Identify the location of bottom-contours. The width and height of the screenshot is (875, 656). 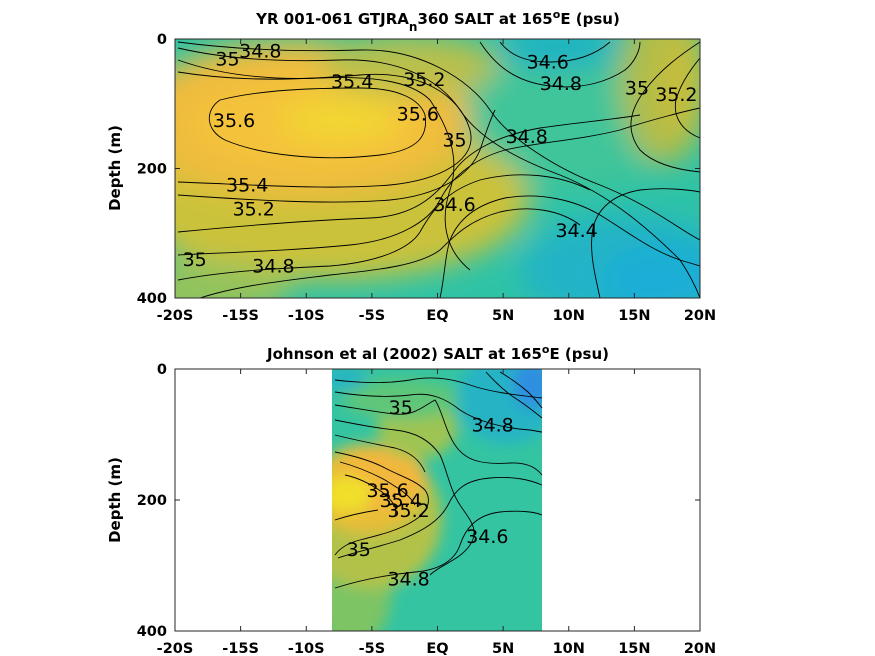
(438, 480).